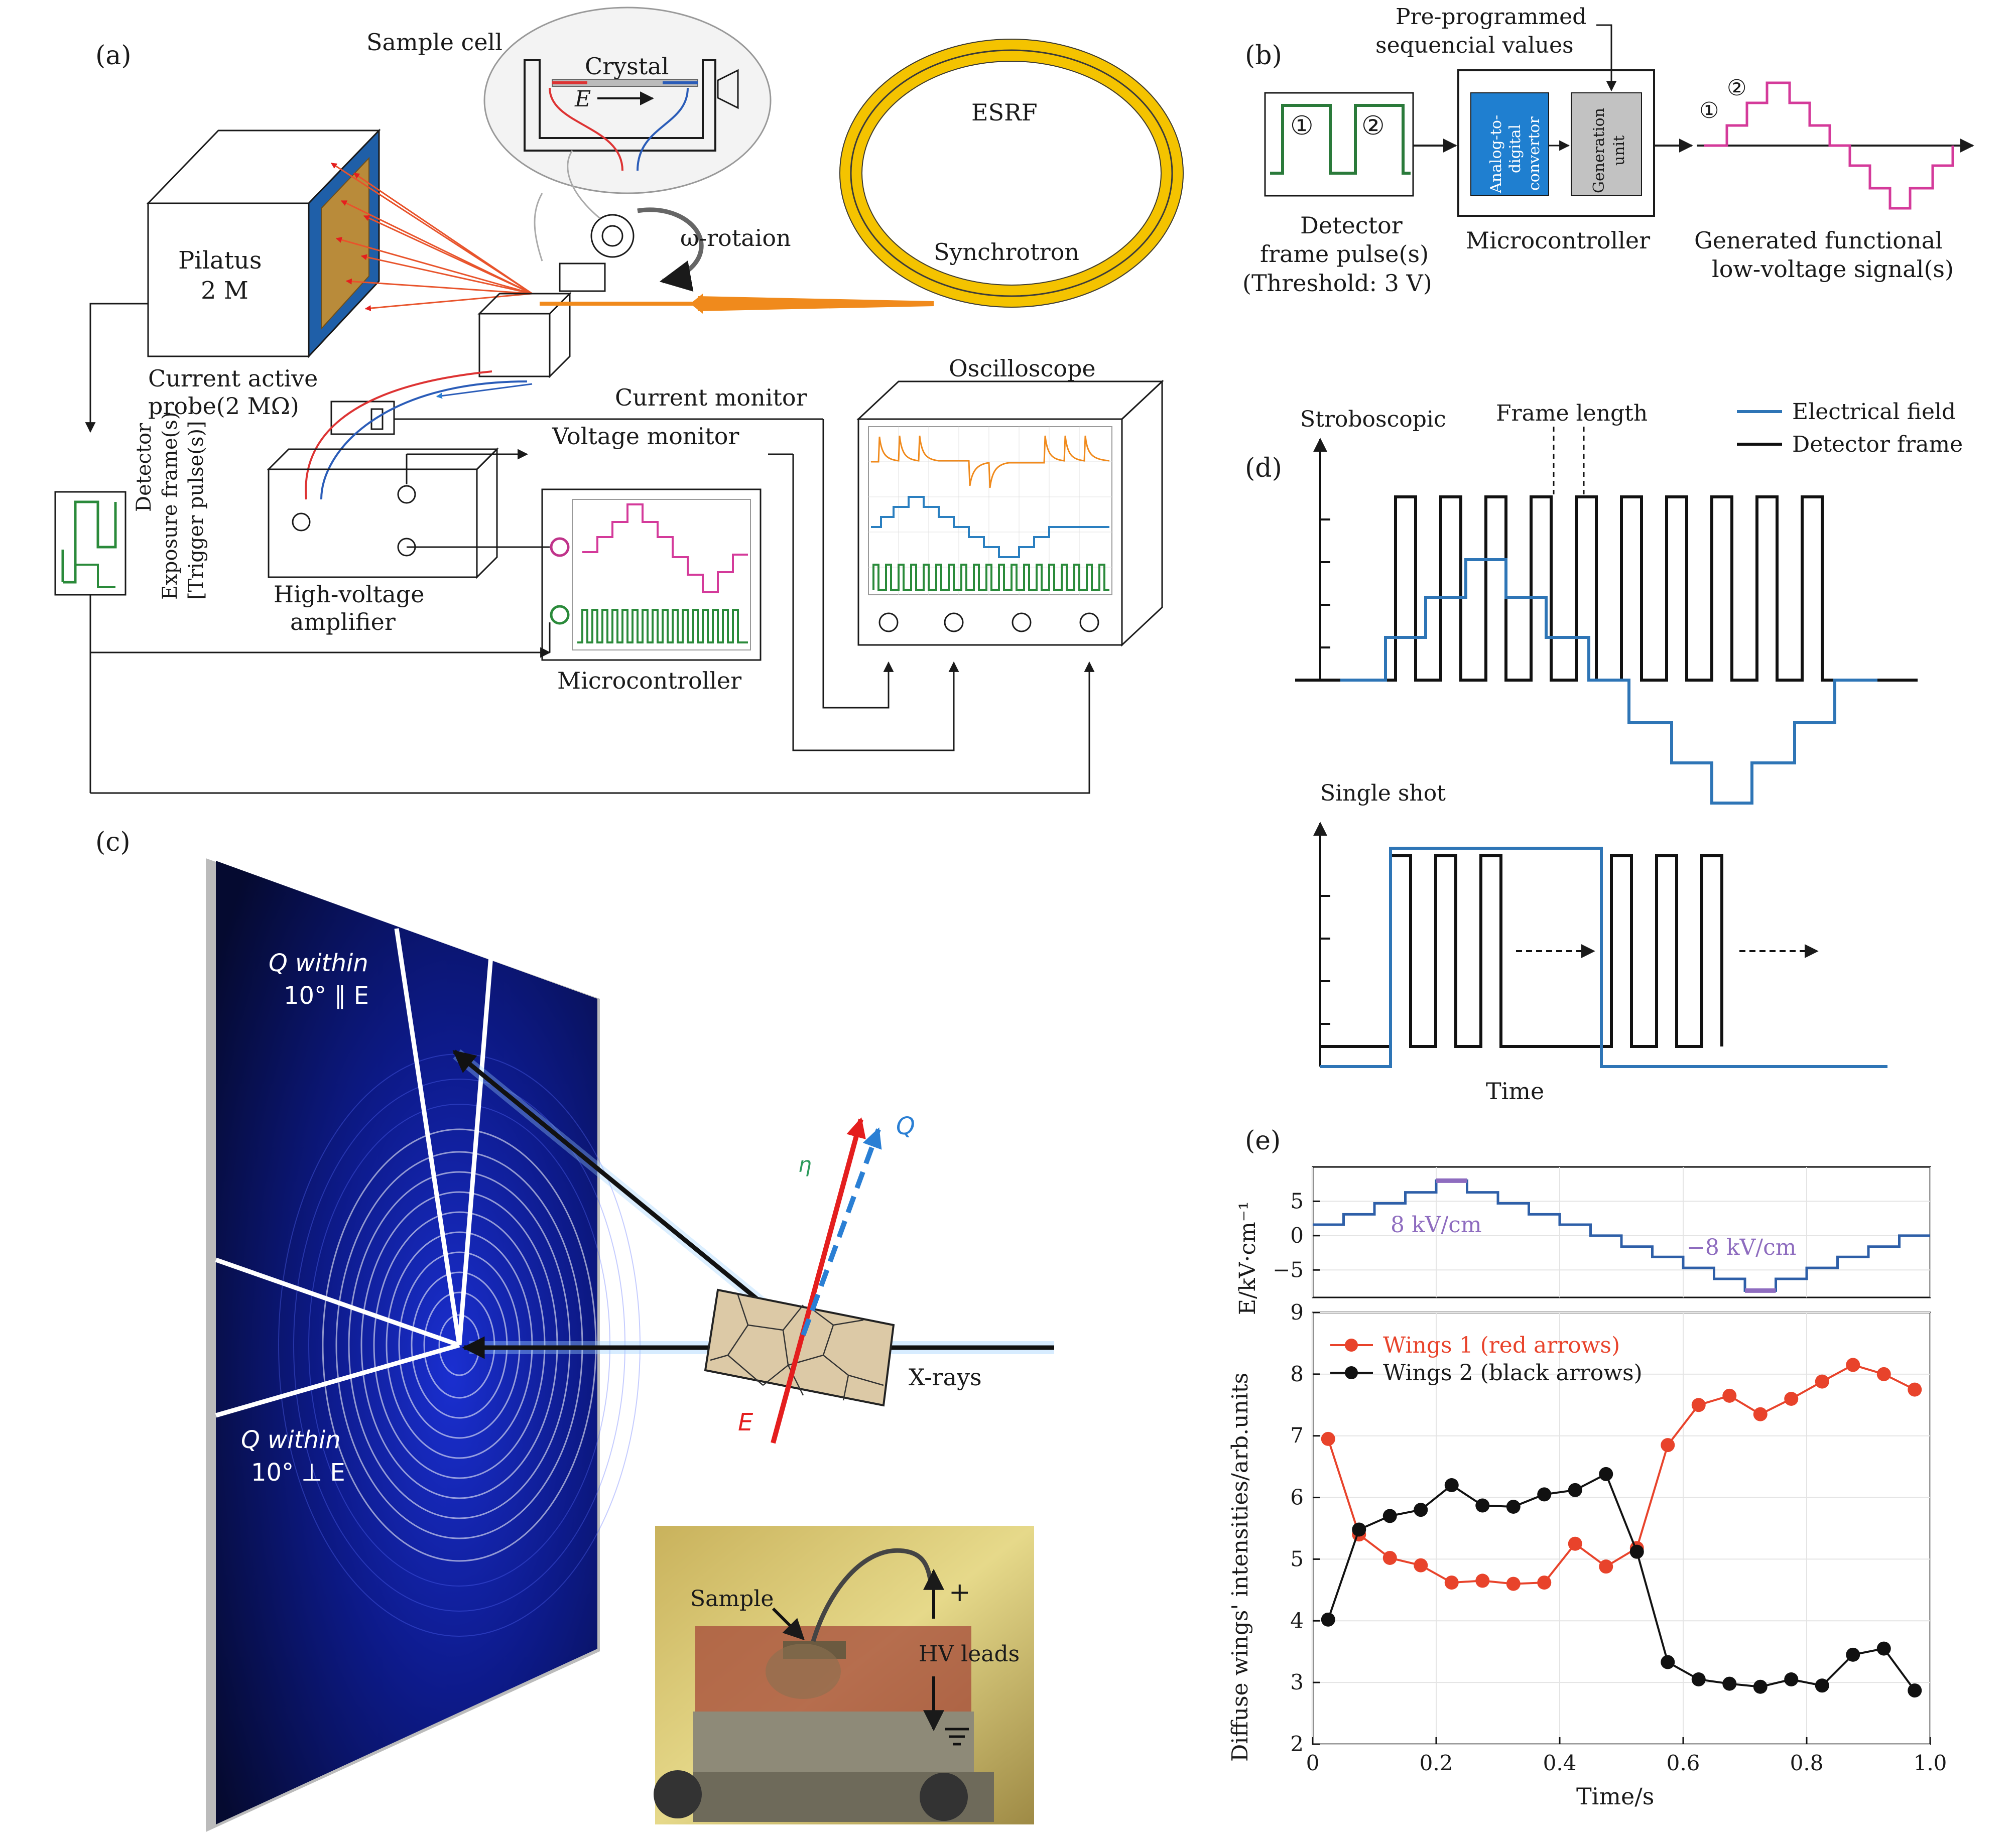 Image resolution: width=2016 pixels, height=1838 pixels. I want to click on sector-lines, so click(354, 1173).